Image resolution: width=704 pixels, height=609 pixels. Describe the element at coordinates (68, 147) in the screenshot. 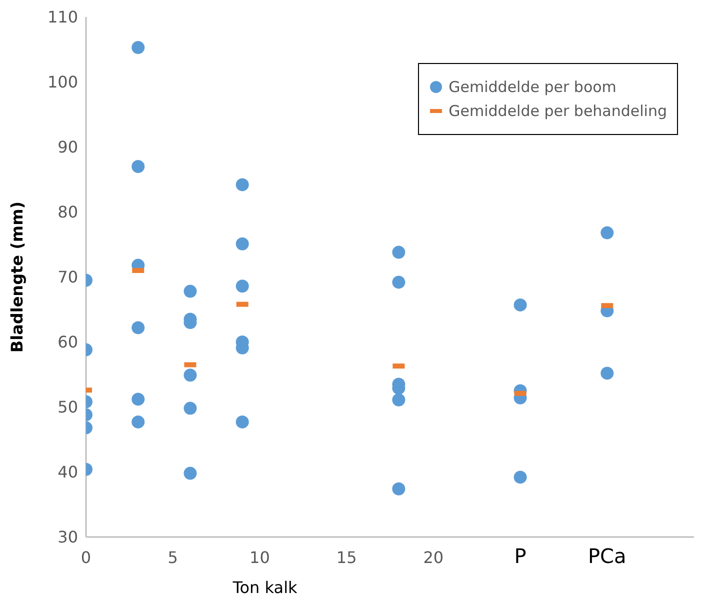

I see `y-tick-label: 90` at that location.